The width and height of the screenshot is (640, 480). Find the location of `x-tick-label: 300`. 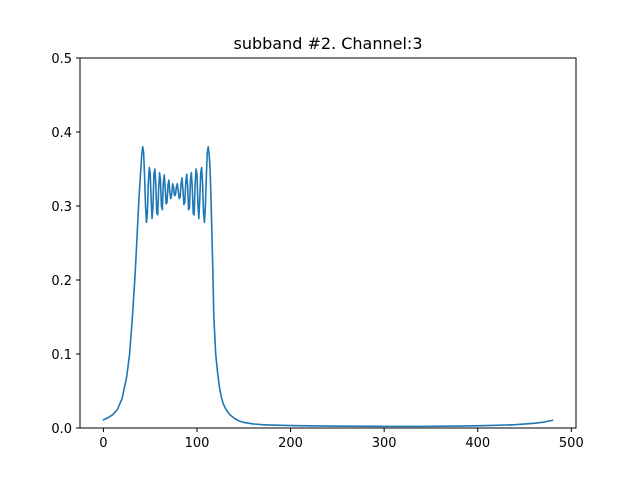

x-tick-label: 300 is located at coordinates (384, 443).